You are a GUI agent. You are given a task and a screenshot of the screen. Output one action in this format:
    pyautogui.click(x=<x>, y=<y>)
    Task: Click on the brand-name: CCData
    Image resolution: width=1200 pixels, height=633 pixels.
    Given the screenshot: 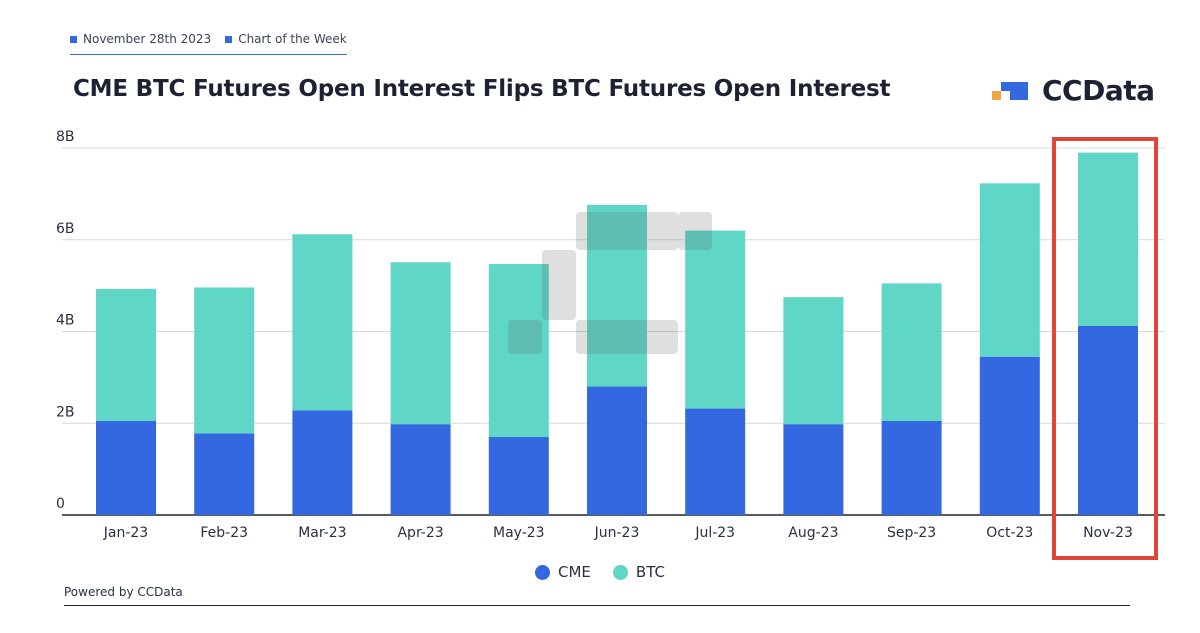 What is the action you would take?
    pyautogui.click(x=1098, y=90)
    